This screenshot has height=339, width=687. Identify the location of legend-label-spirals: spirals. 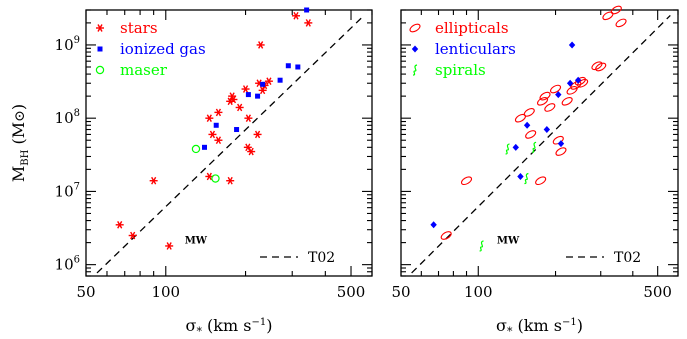
(460, 70).